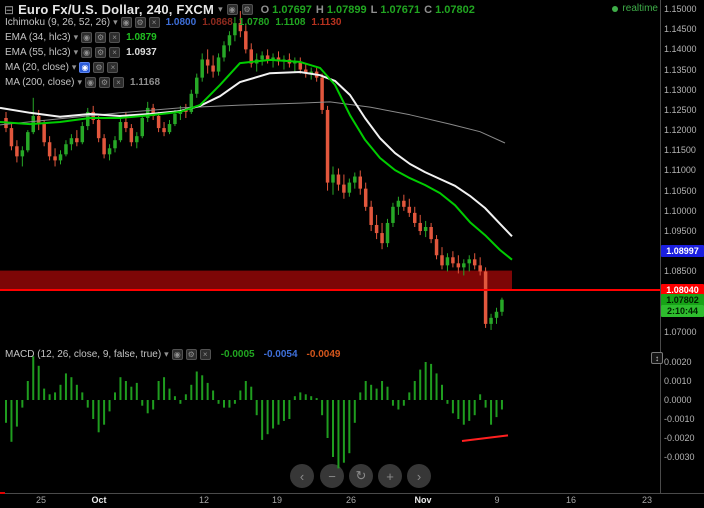  What do you see at coordinates (374, 9) in the screenshot?
I see `ohlc-key: L` at bounding box center [374, 9].